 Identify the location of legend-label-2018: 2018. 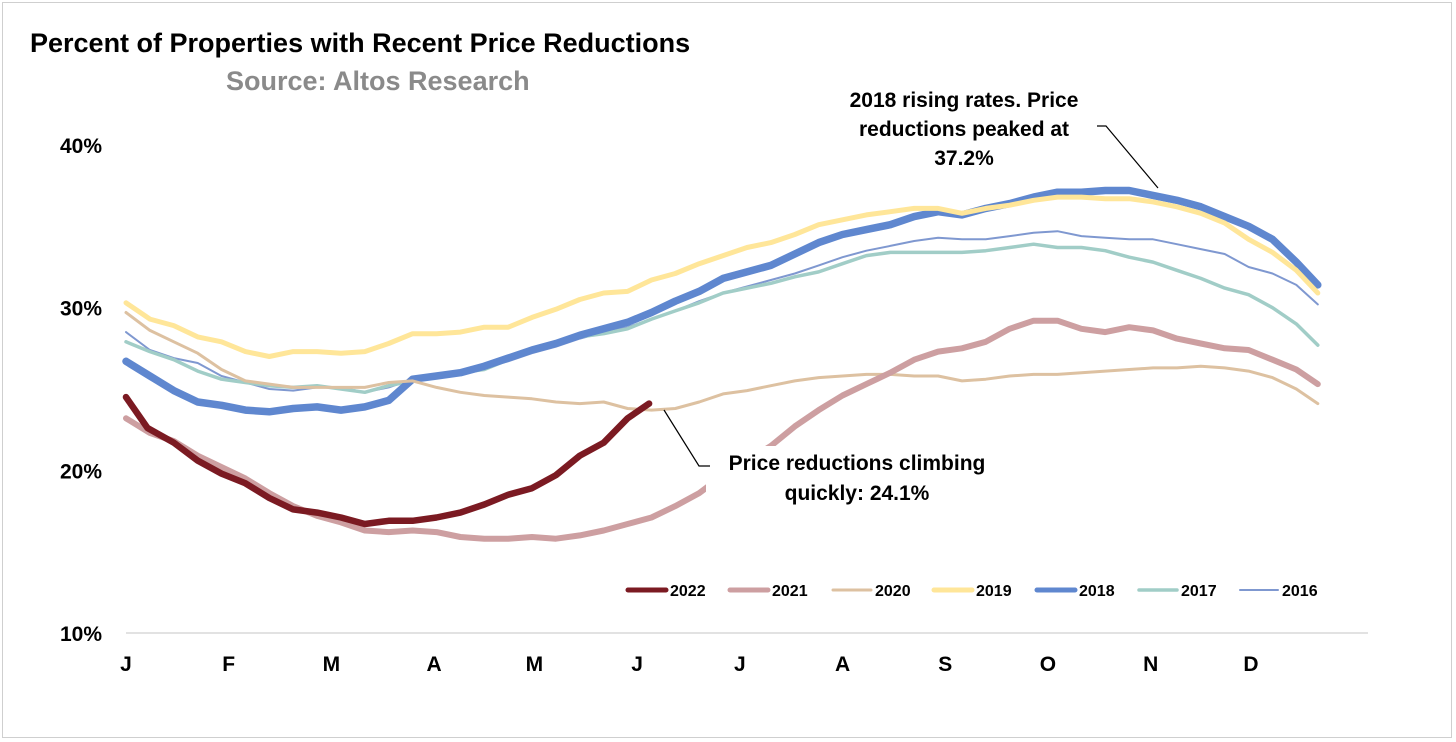
(1097, 591).